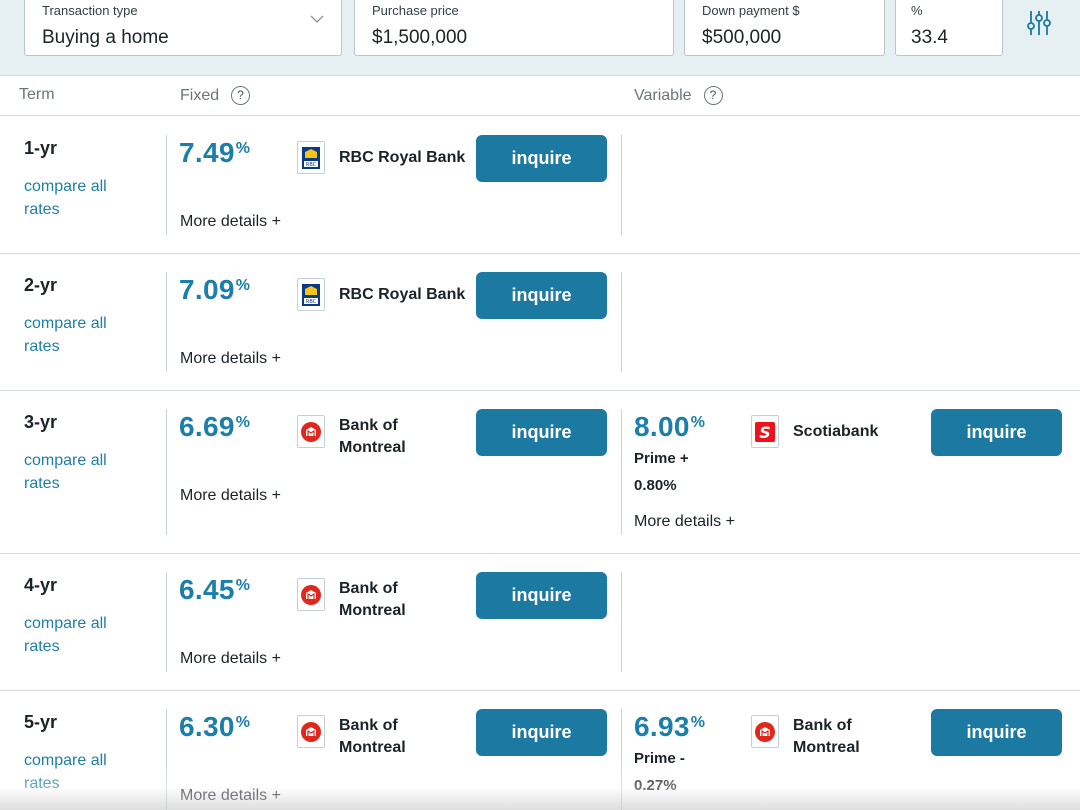 The image size is (1080, 810). I want to click on lender-name: RBC Royal Bank, so click(402, 294).